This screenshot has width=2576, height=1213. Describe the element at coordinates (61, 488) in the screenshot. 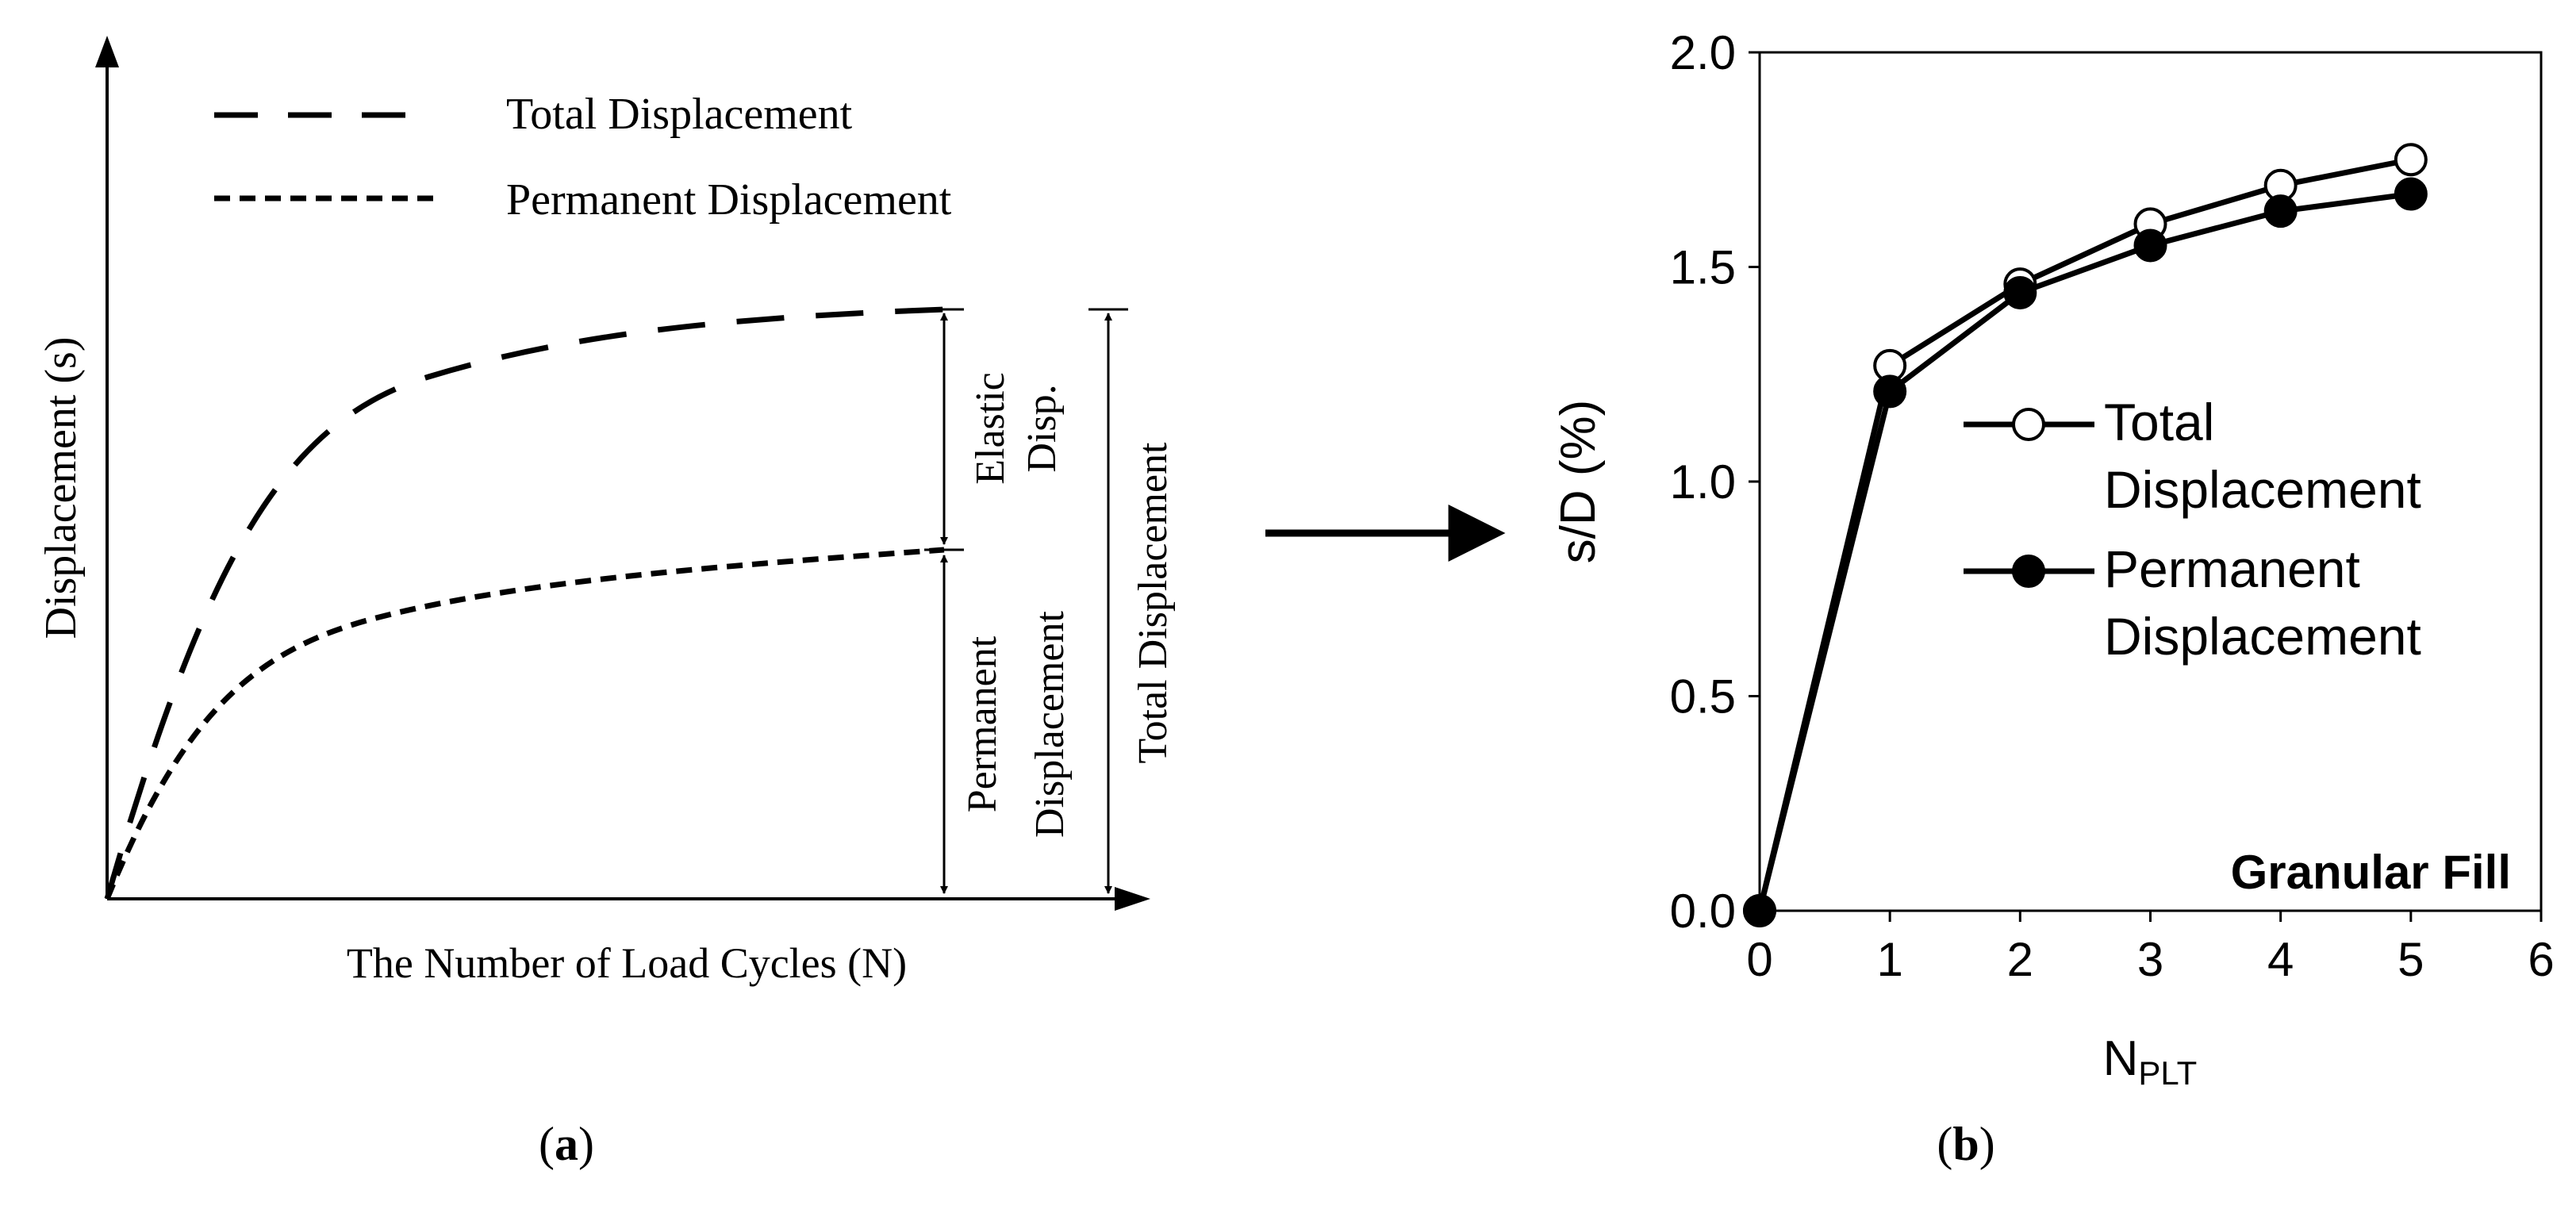

I see `panel-a-y-title: Displacement (s)` at that location.